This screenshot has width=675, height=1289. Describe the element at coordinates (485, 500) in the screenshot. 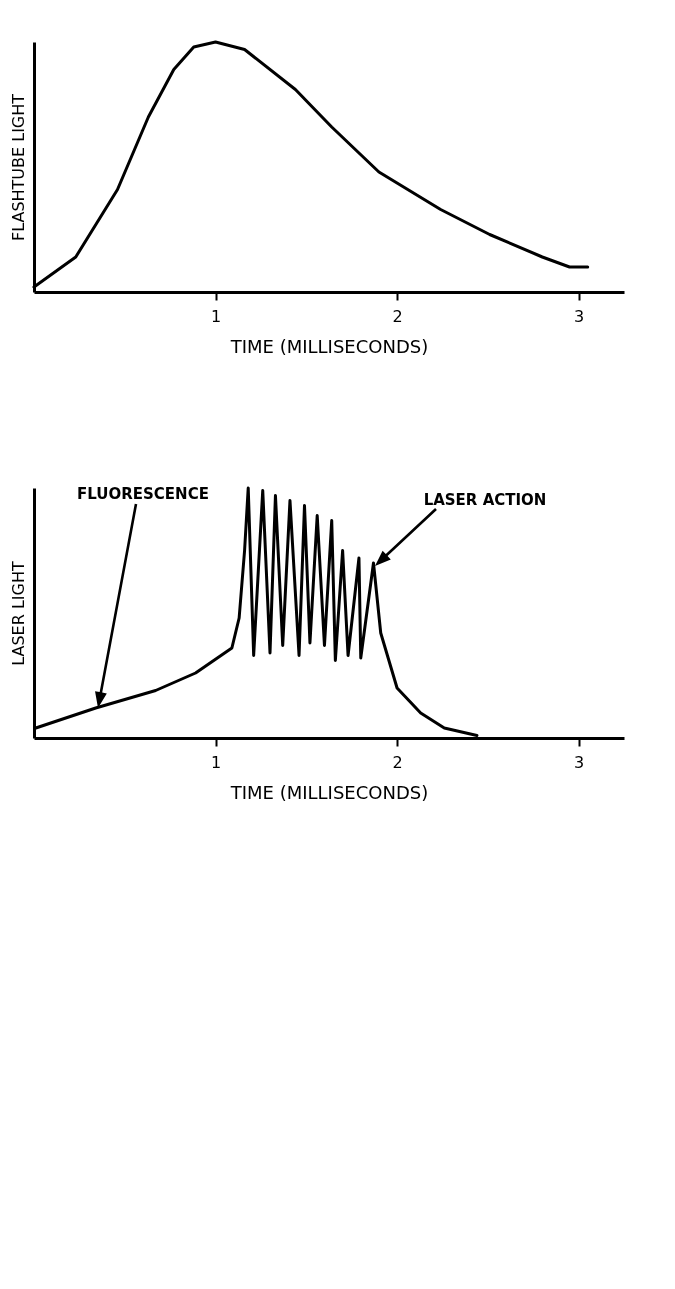

I see `annotation: LASER ACTION` at that location.